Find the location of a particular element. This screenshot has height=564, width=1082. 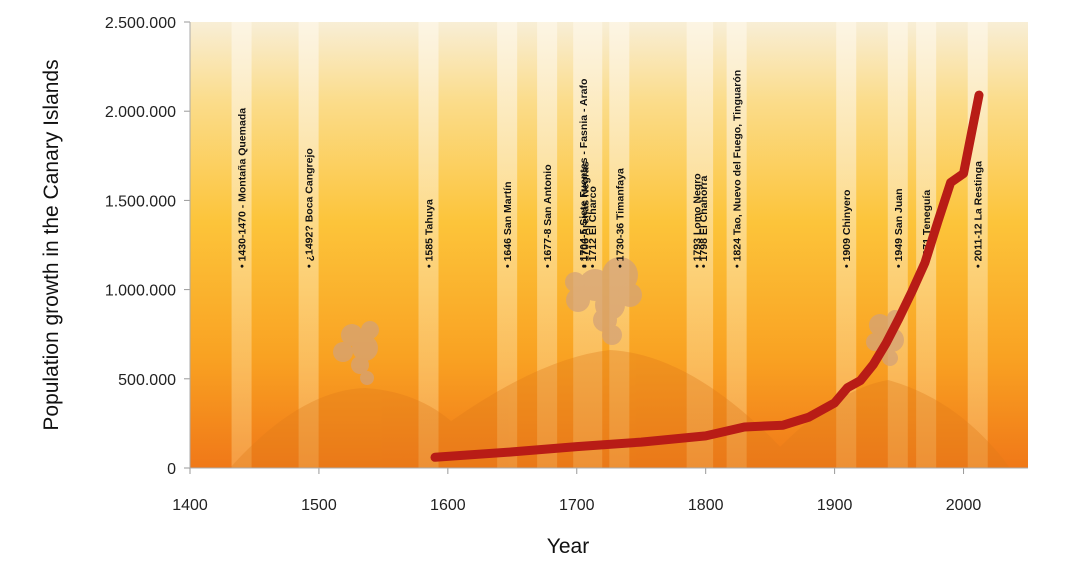

eruption-label: • 1704-5 Siete Fuentes - Fasnia - Arafo is located at coordinates (584, 173).